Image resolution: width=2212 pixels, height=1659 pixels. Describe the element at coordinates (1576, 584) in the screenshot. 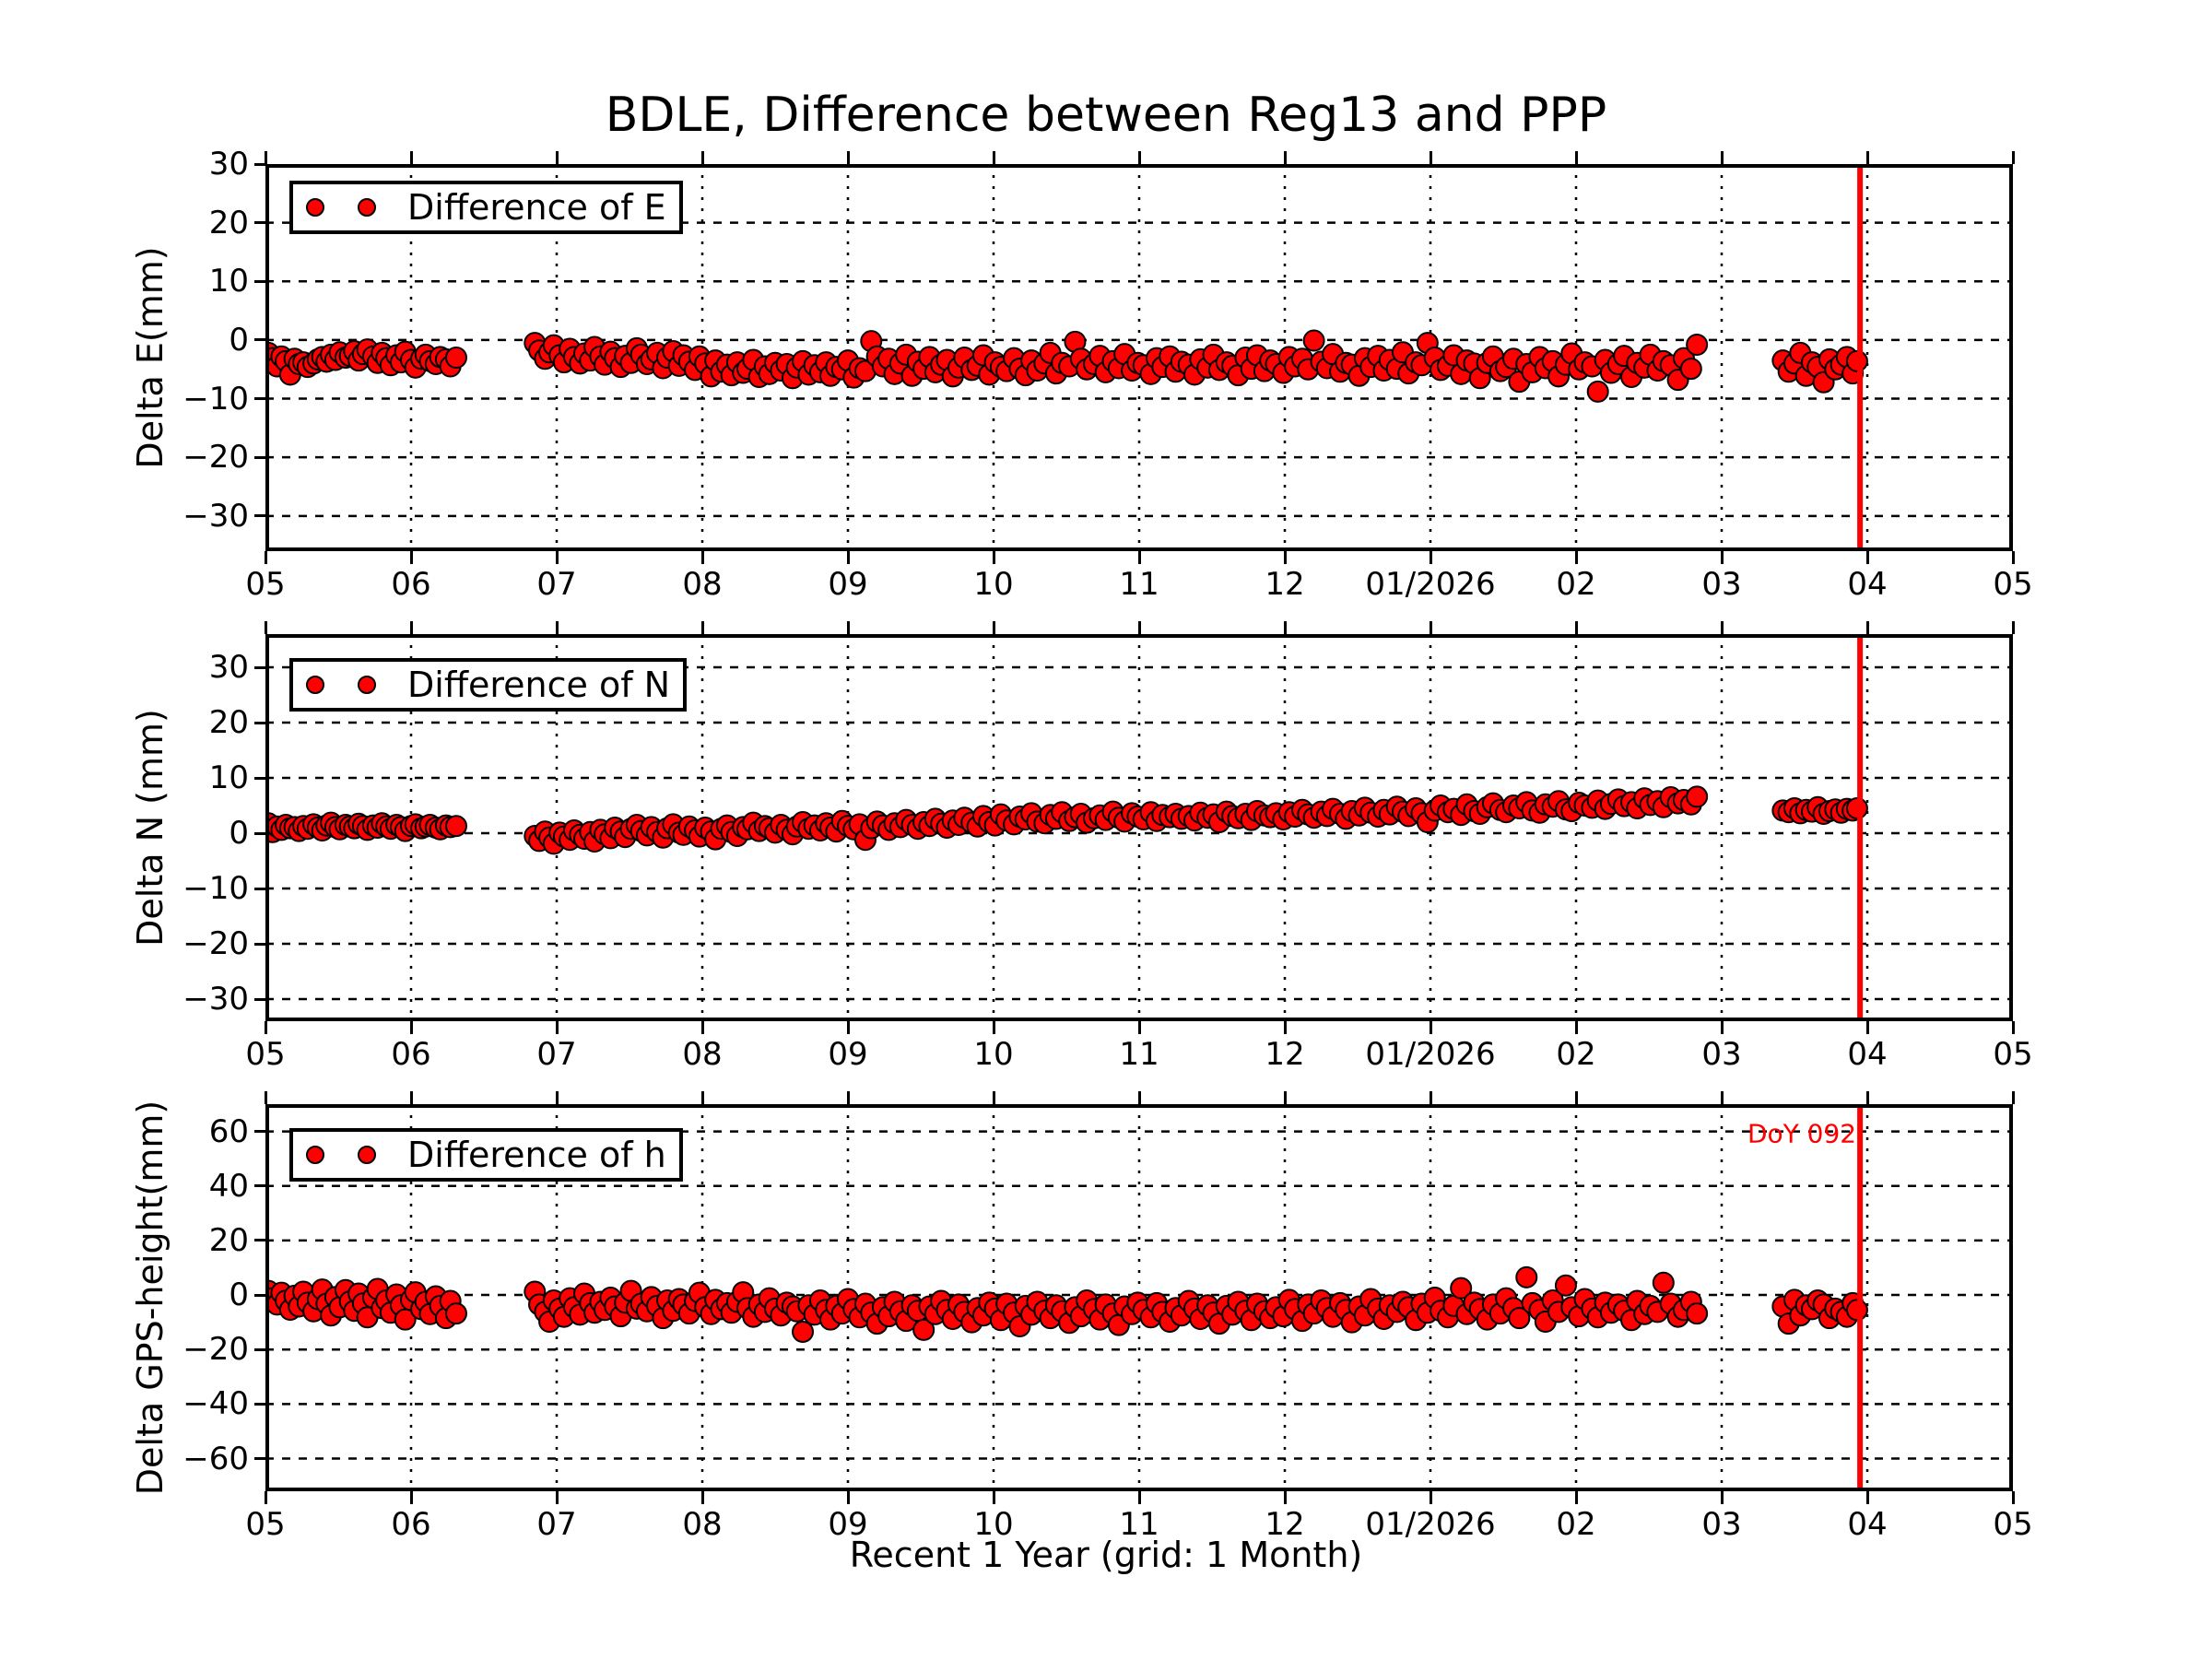

I see `x-tick-label: 02` at that location.